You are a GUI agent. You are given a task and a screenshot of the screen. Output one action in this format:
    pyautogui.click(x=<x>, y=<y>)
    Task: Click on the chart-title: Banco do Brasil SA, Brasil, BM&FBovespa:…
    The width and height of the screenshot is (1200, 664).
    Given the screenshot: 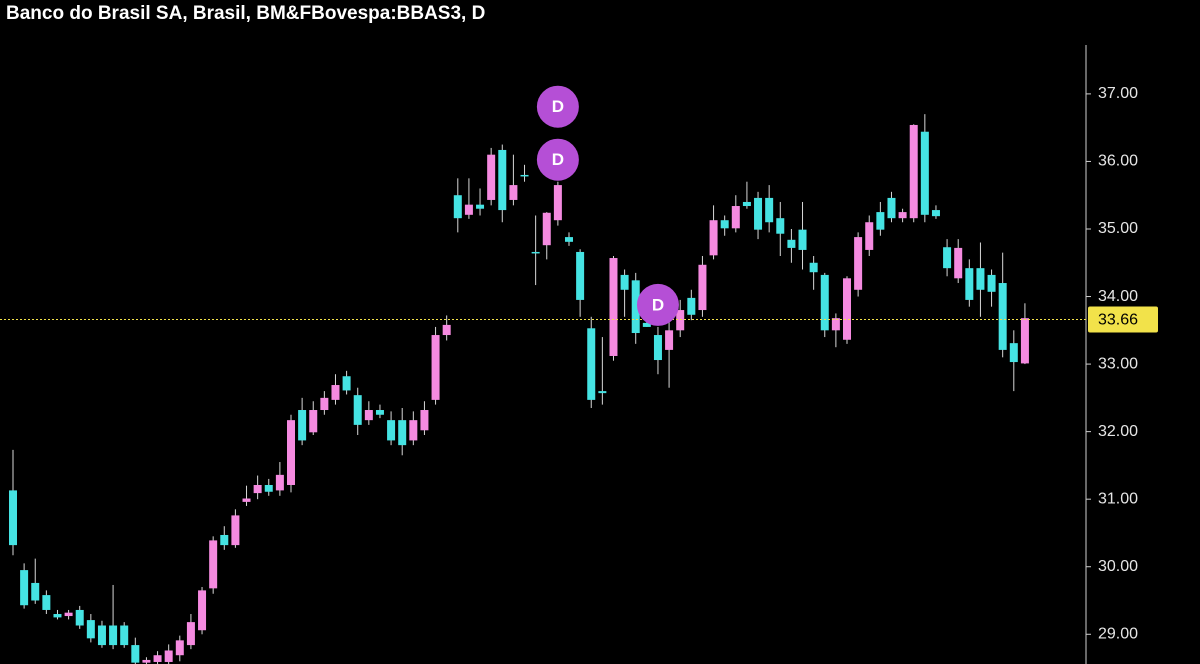 What is the action you would take?
    pyautogui.click(x=245, y=13)
    